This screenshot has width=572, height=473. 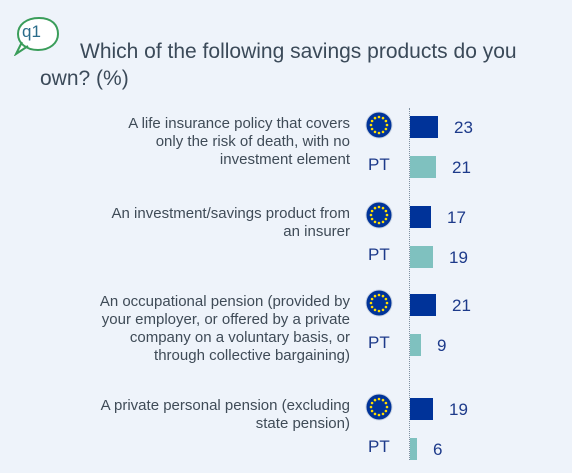 I want to click on question-badge-icon, so click(x=36, y=36).